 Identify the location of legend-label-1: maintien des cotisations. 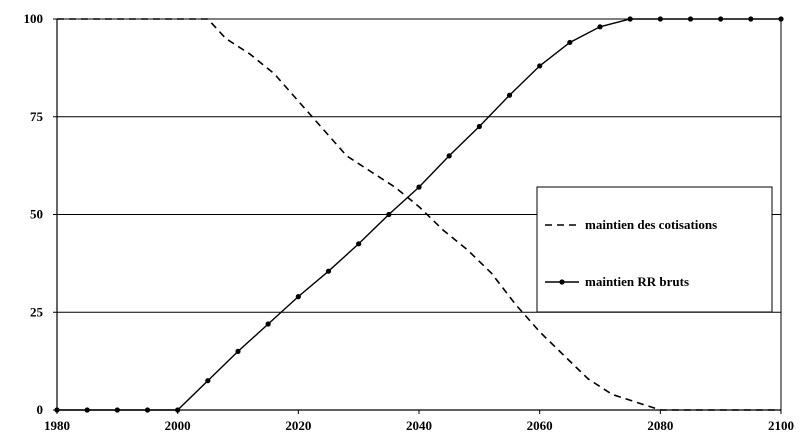
(651, 224).